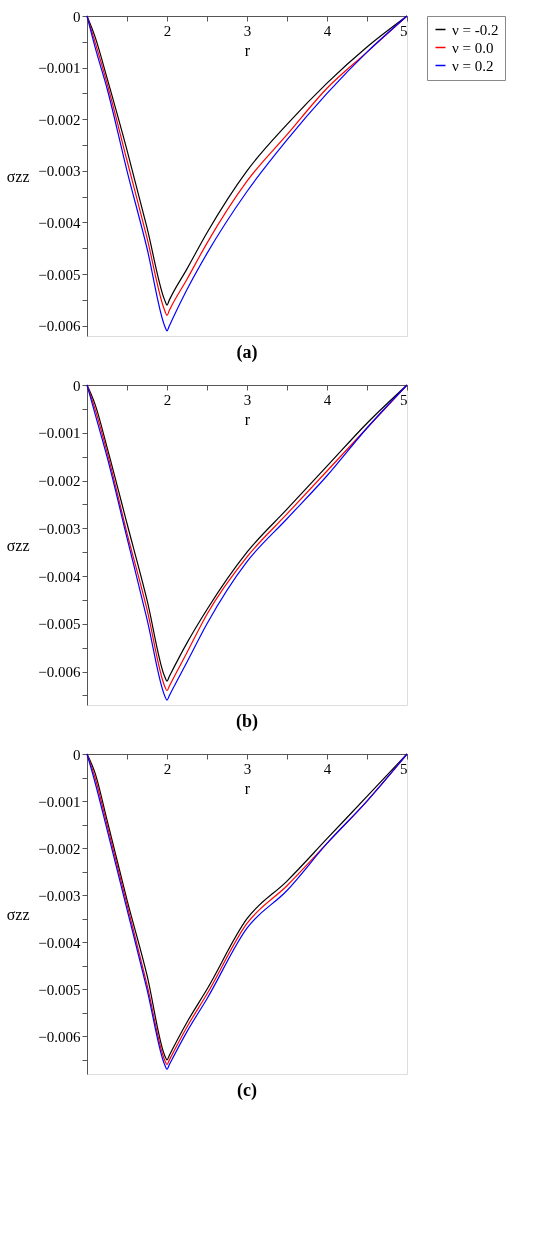  What do you see at coordinates (247, 352) in the screenshot?
I see `text: (a)` at bounding box center [247, 352].